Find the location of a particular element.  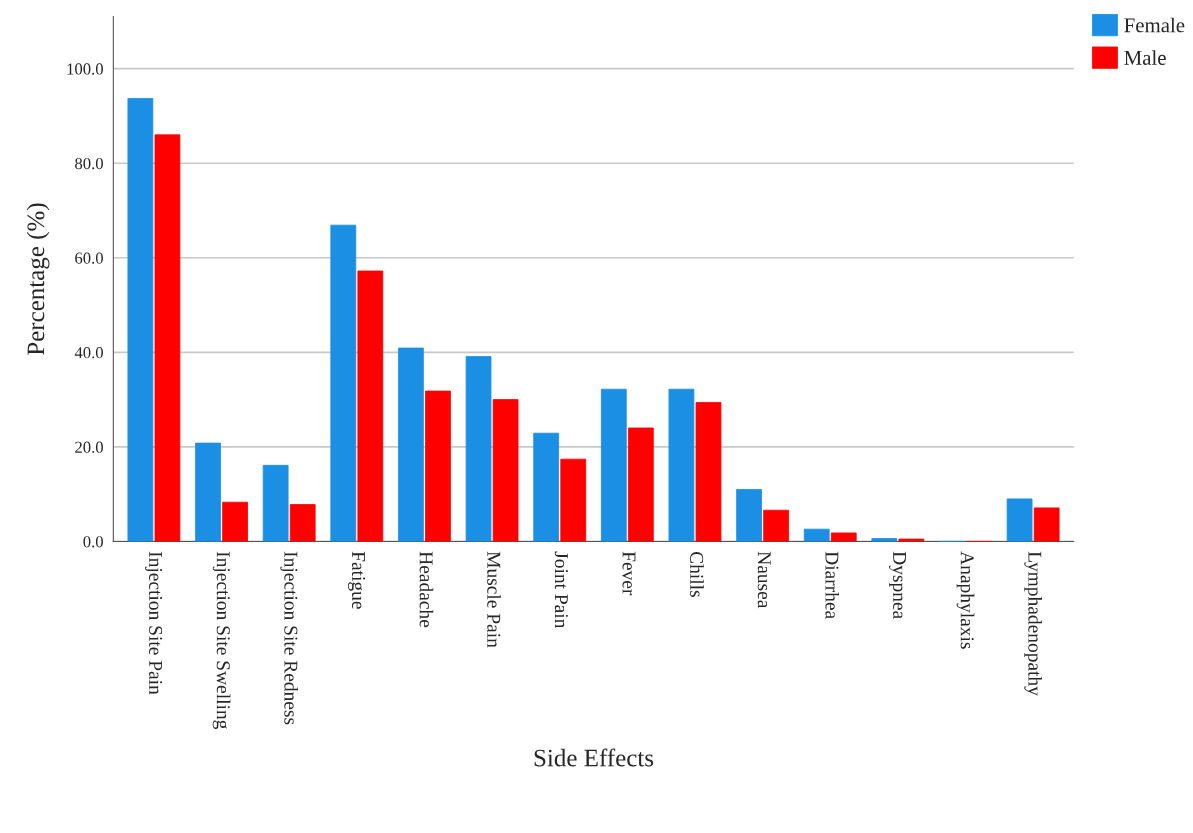

legend-label: Female is located at coordinates (1154, 25).